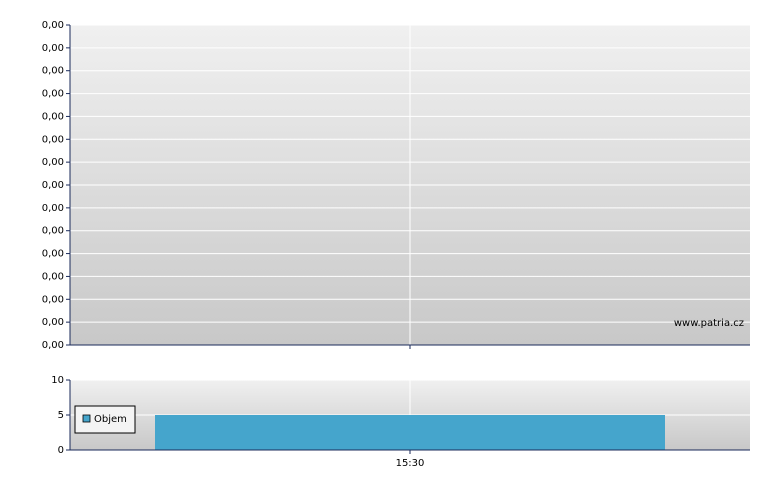  What do you see at coordinates (410, 463) in the screenshot?
I see `x-tick-label: 15:30` at bounding box center [410, 463].